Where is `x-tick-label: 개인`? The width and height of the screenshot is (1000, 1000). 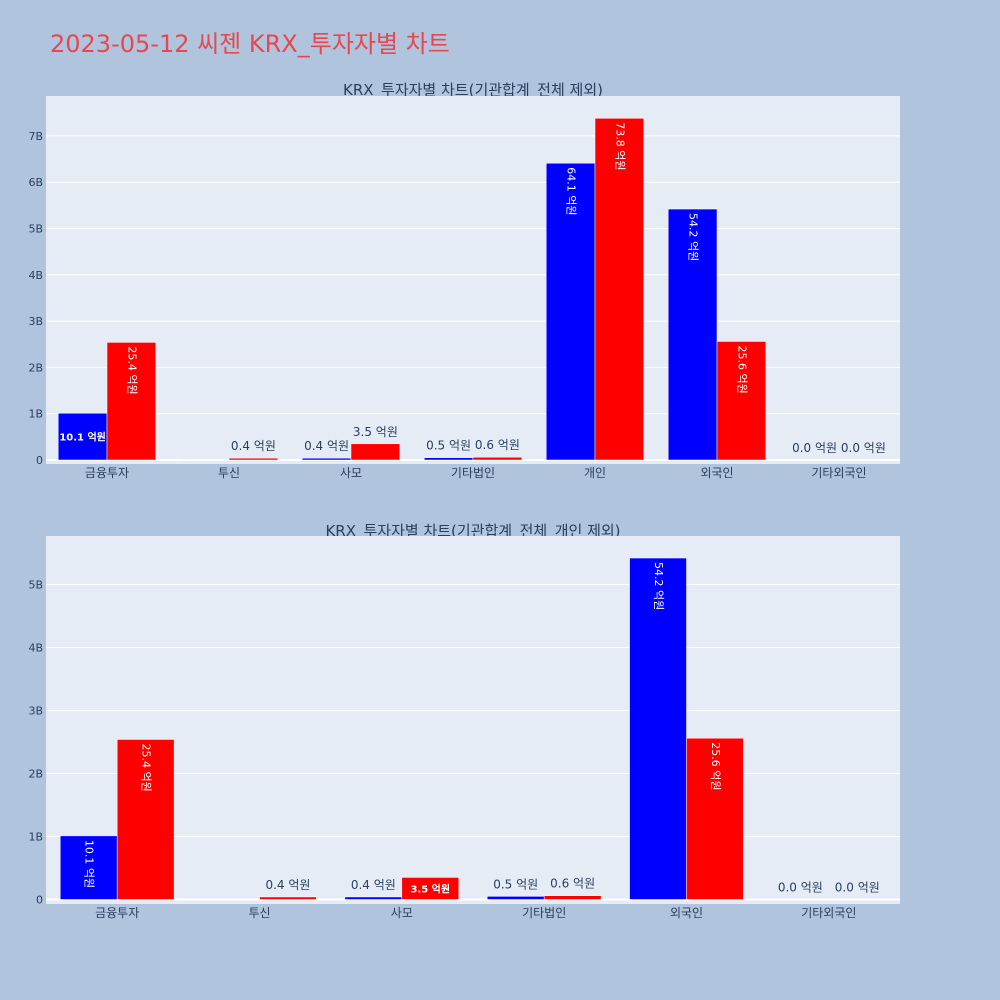 x-tick-label: 개인 is located at coordinates (595, 473).